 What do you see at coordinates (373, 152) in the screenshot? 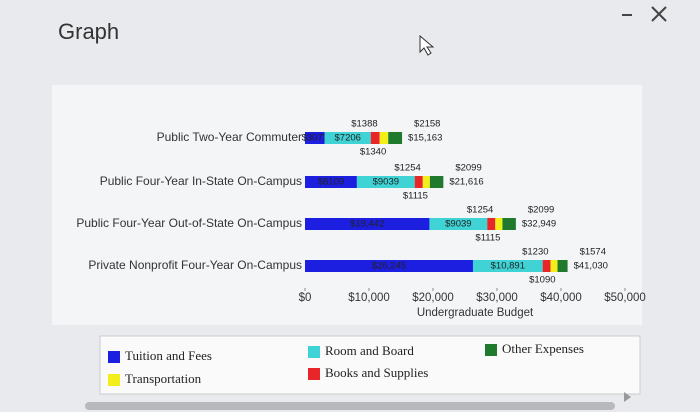
I see `segment-label: $1340` at bounding box center [373, 152].